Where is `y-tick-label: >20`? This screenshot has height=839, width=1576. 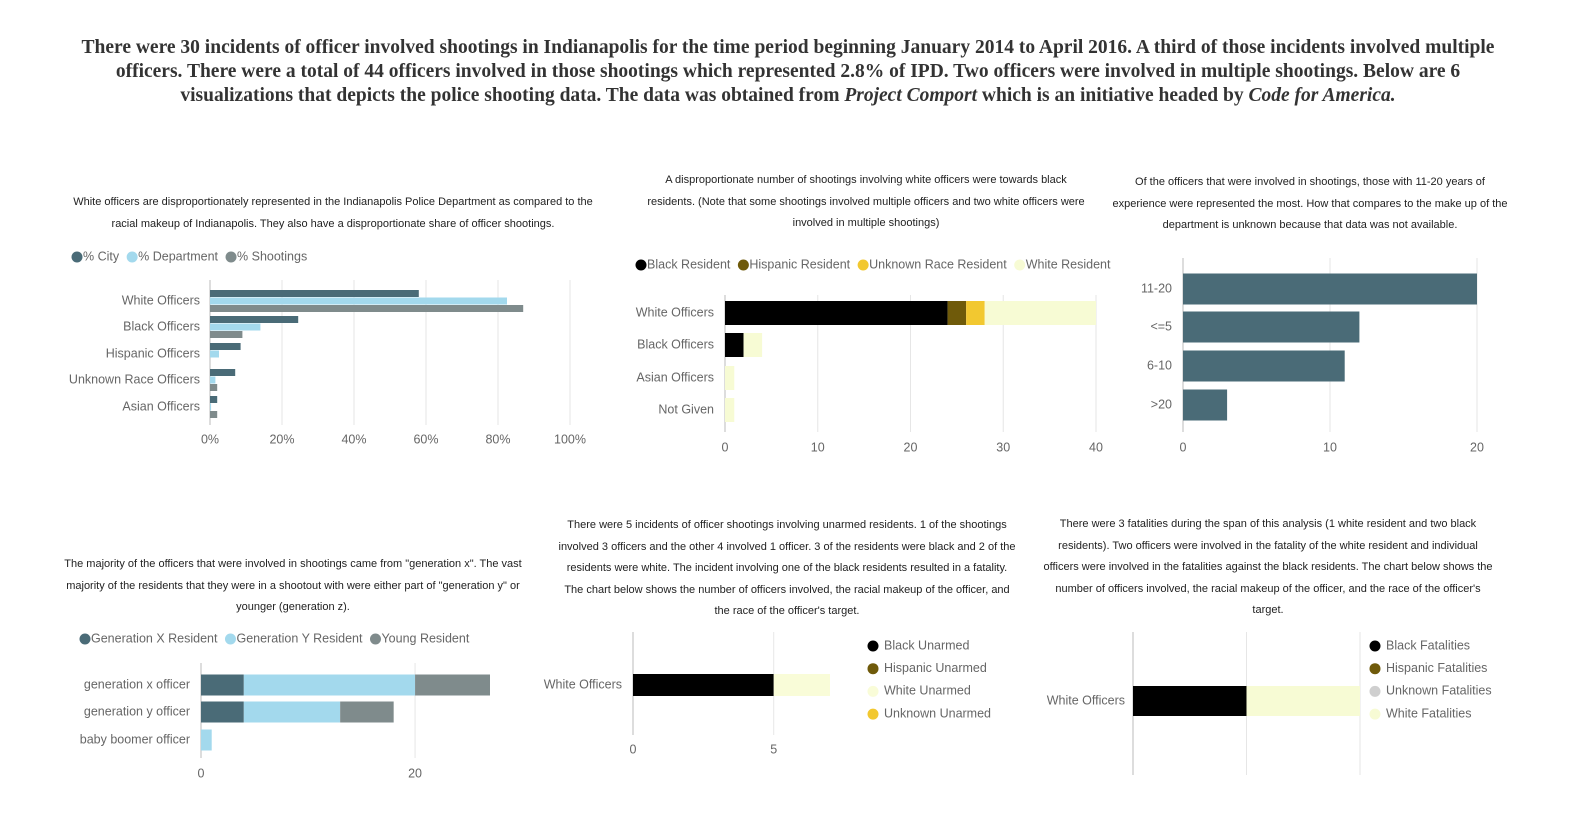
y-tick-label: >20 is located at coordinates (1161, 404).